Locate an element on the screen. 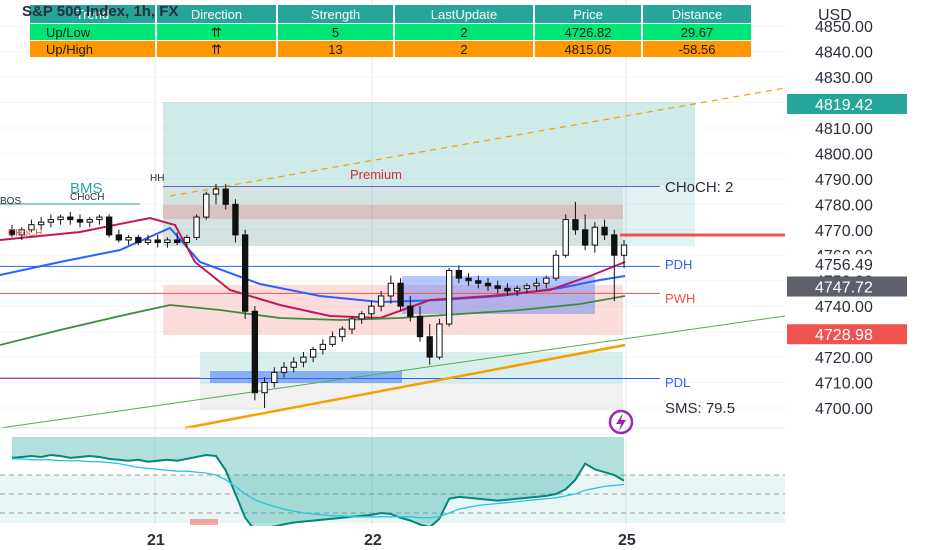 This screenshot has height=550, width=932. table-cell-price: 4815.05 is located at coordinates (588, 49).